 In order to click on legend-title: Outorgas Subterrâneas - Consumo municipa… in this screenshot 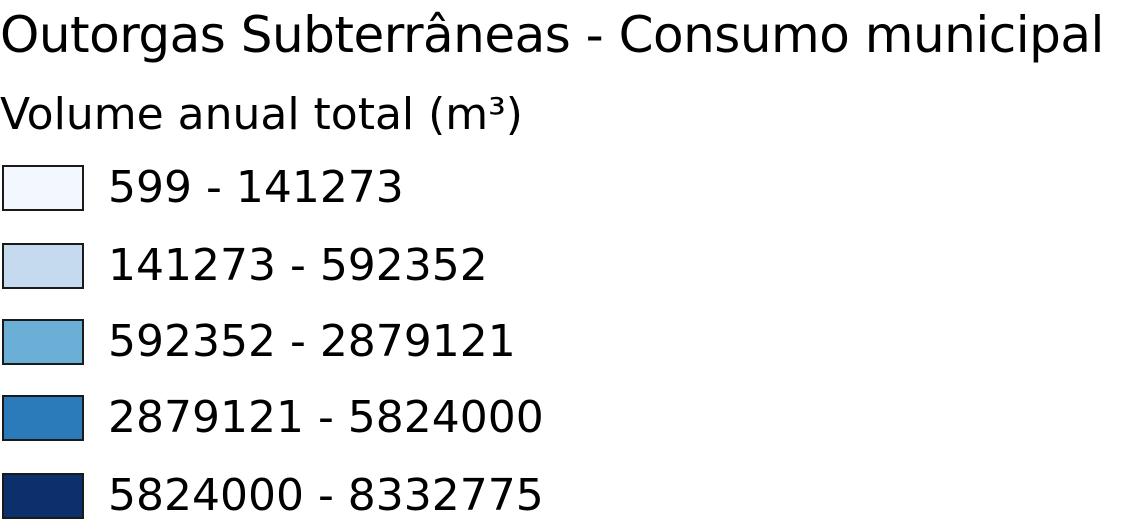, I will do `click(552, 35)`.